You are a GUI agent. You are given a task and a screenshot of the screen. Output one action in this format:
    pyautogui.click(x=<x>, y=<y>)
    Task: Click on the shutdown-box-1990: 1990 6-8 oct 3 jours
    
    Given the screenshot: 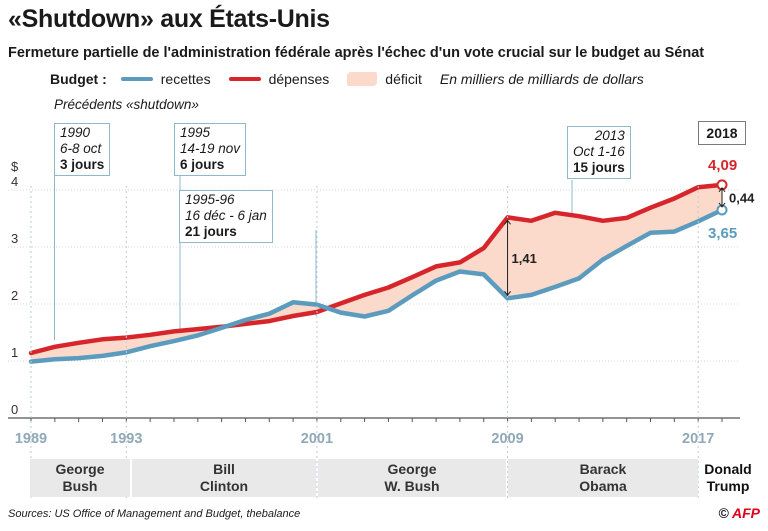 What is the action you would take?
    pyautogui.click(x=82, y=149)
    